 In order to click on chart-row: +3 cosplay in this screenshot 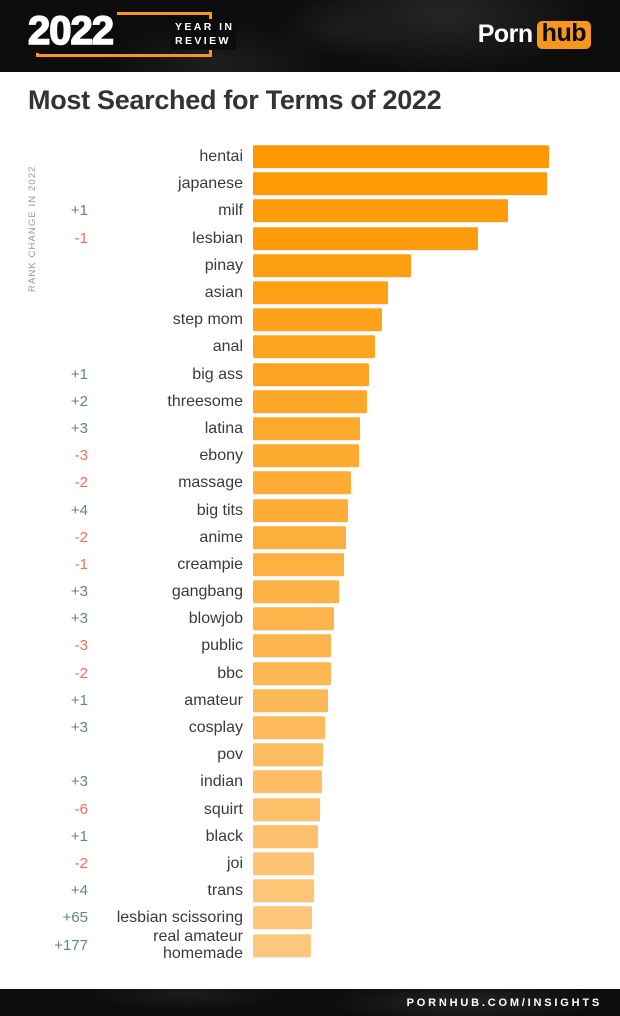, I will do `click(310, 727)`.